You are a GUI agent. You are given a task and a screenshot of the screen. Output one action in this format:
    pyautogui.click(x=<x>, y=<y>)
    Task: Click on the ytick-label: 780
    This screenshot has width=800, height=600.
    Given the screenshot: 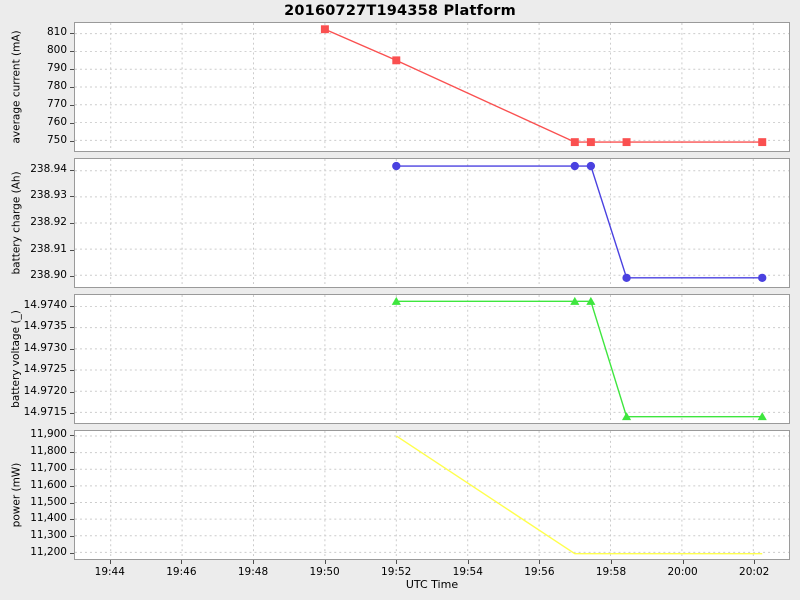 What is the action you would take?
    pyautogui.click(x=56, y=86)
    